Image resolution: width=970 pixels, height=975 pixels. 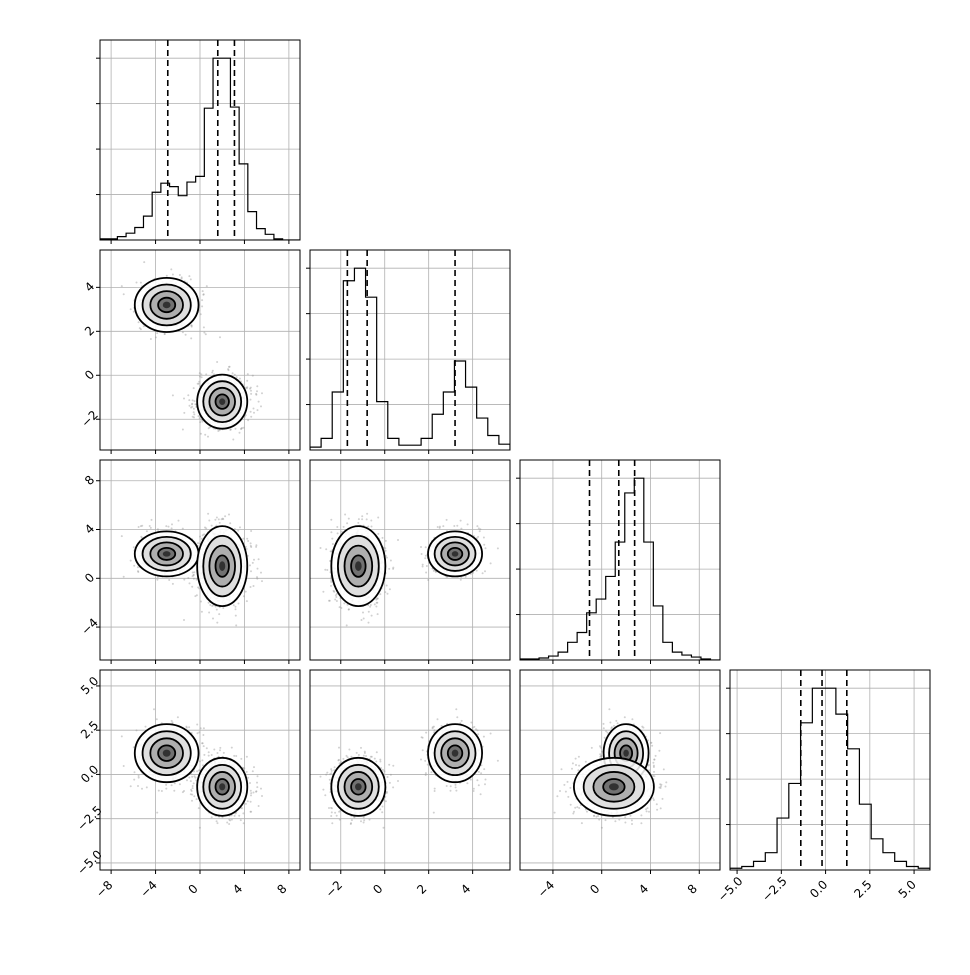 What do you see at coordinates (620, 560) in the screenshot?
I see `panel-content` at bounding box center [620, 560].